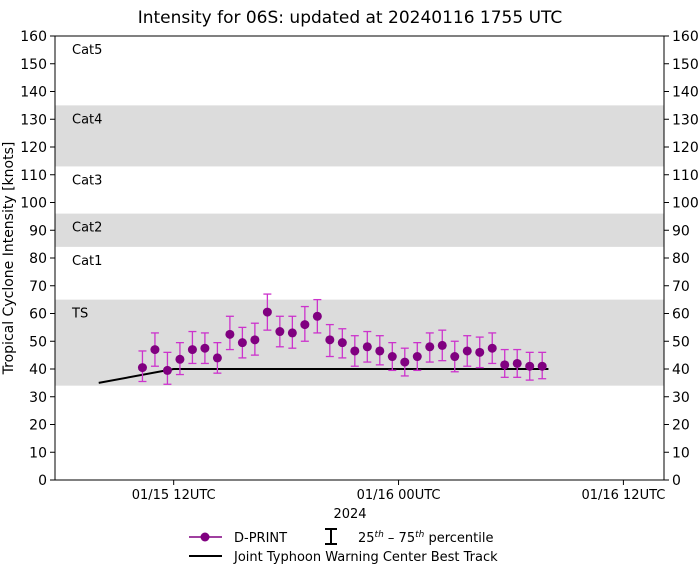  I want to click on y-tick-label-right: 80, so click(681, 259).